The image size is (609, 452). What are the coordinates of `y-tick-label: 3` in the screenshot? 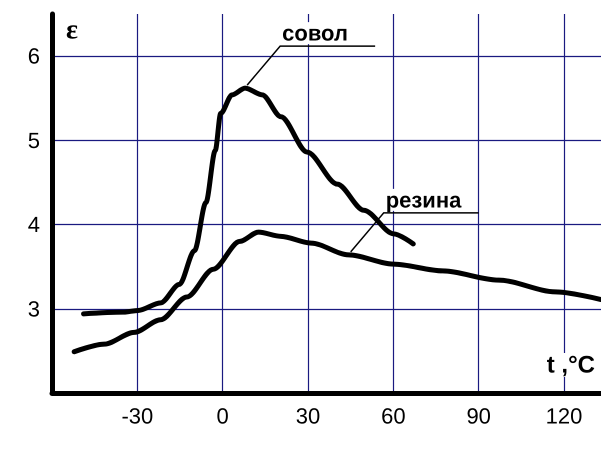 It's located at (34, 309).